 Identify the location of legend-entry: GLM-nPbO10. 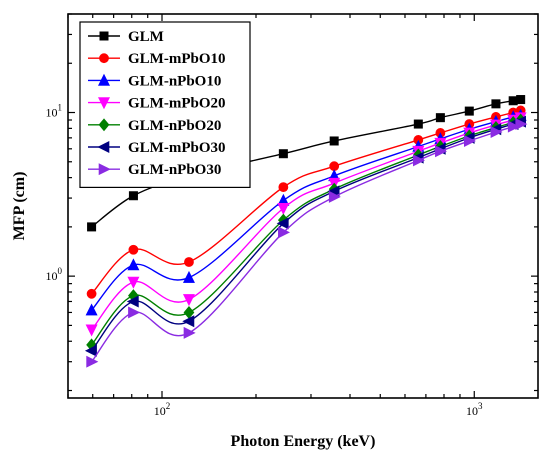
(154, 81).